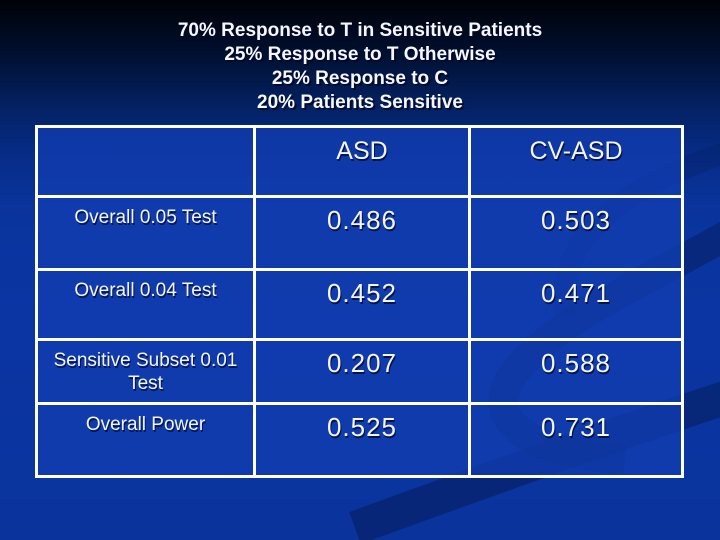 The width and height of the screenshot is (720, 540). I want to click on value-cell-asd-row2: 0.452, so click(363, 306).